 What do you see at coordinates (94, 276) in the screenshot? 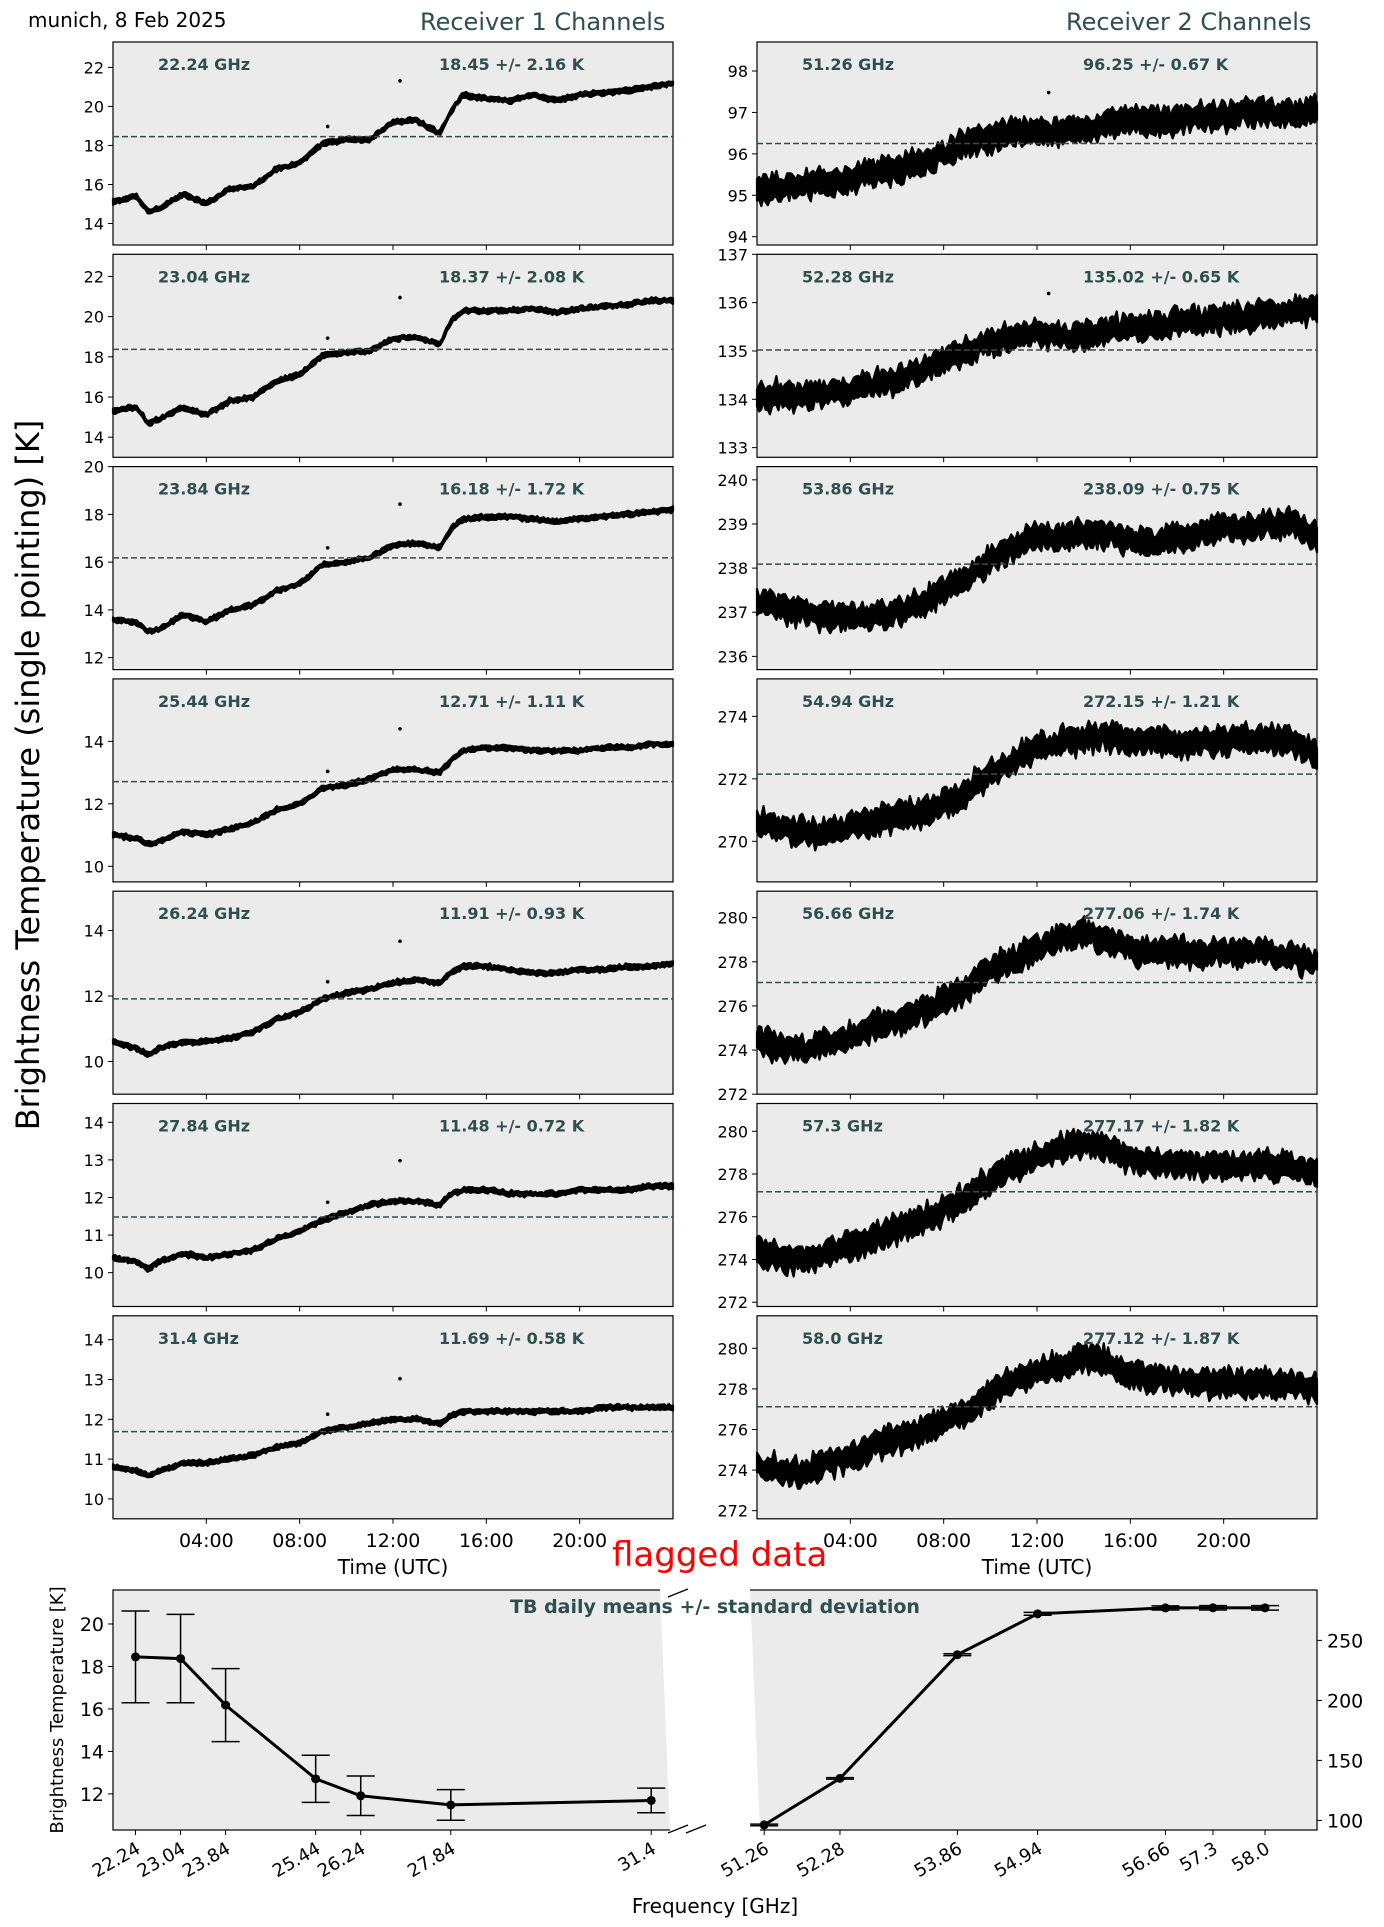
I see `y-tick-label: 22` at bounding box center [94, 276].